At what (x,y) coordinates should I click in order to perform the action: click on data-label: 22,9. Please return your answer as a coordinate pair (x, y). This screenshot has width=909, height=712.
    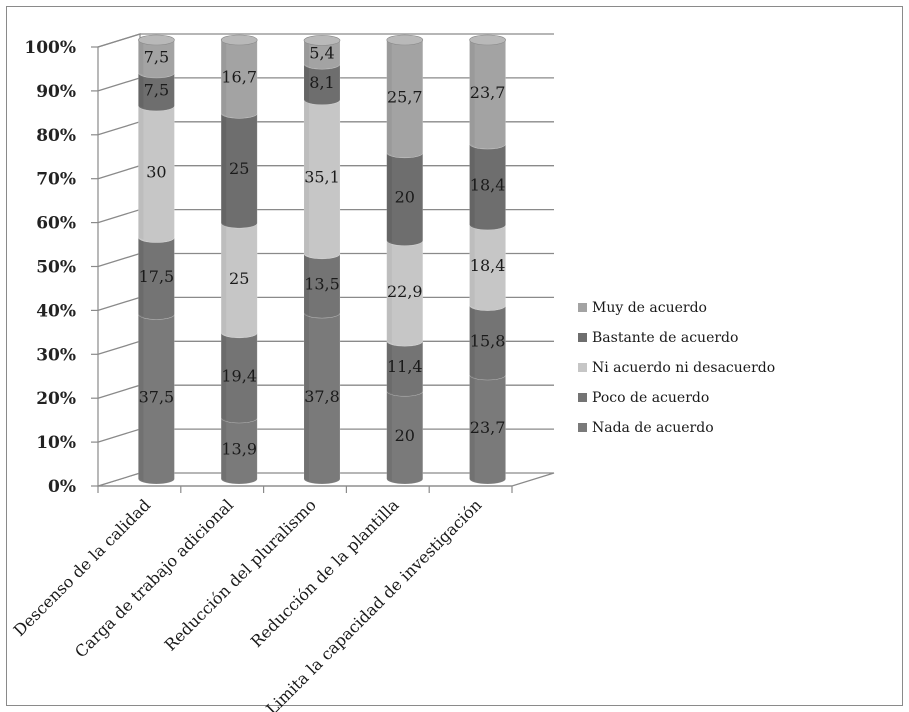
    Looking at the image, I should click on (405, 291).